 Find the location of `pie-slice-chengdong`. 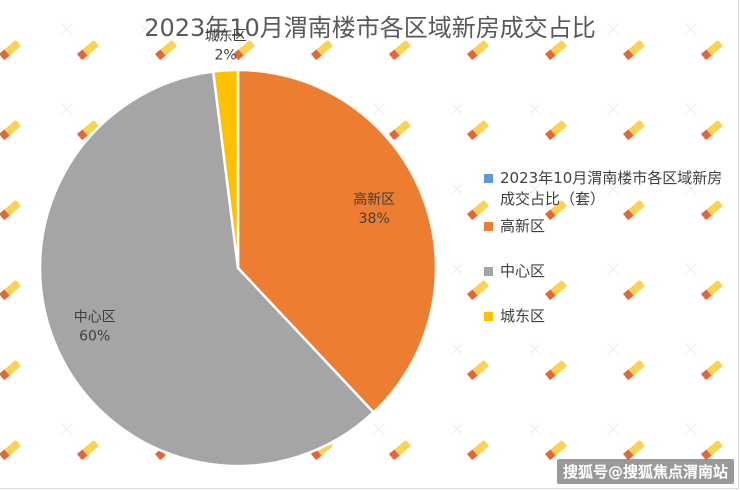

pie-slice-chengdong is located at coordinates (225, 168).